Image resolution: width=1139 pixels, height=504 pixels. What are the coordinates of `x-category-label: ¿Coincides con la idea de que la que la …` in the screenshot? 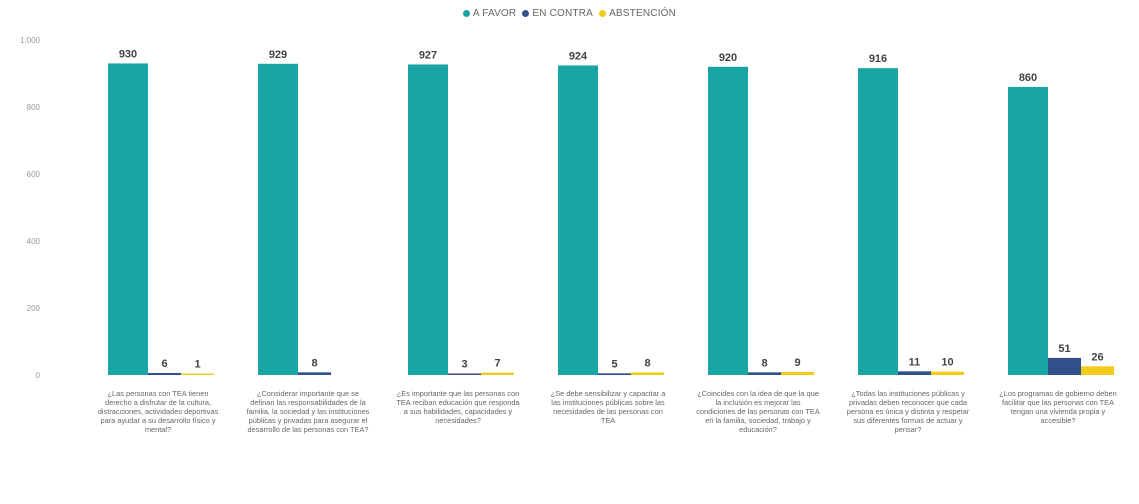 It's located at (758, 411).